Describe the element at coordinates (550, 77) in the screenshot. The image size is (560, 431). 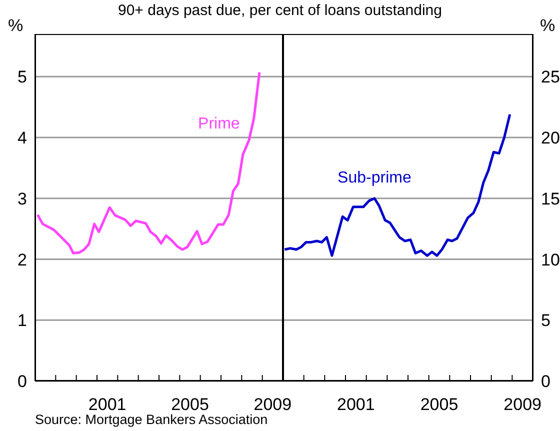
I see `y2-tick-label: 25` at that location.